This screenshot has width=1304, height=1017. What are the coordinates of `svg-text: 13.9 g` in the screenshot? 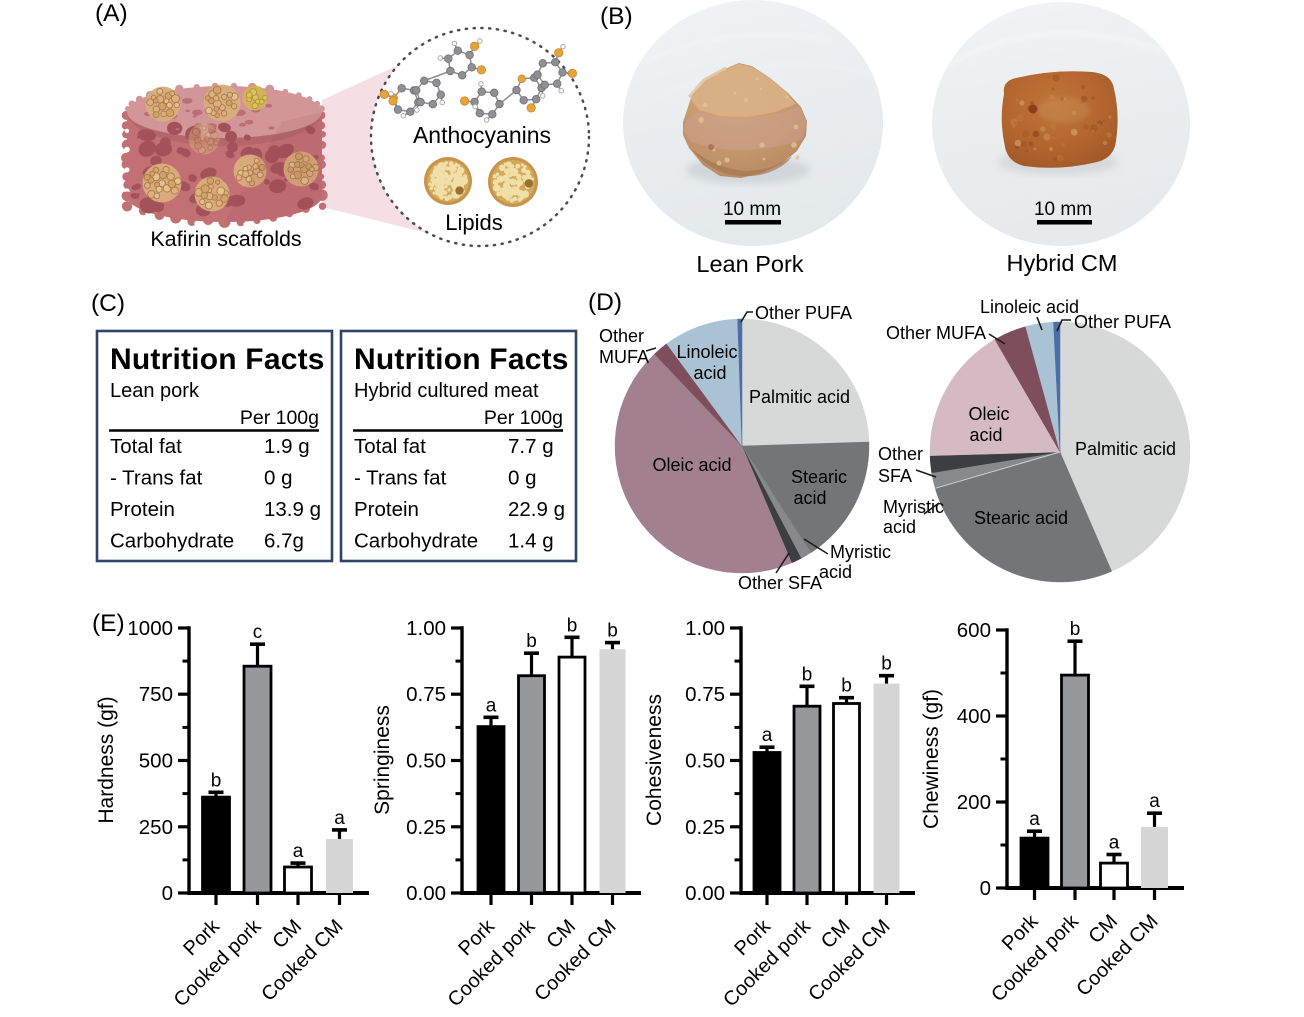 It's located at (292, 509).